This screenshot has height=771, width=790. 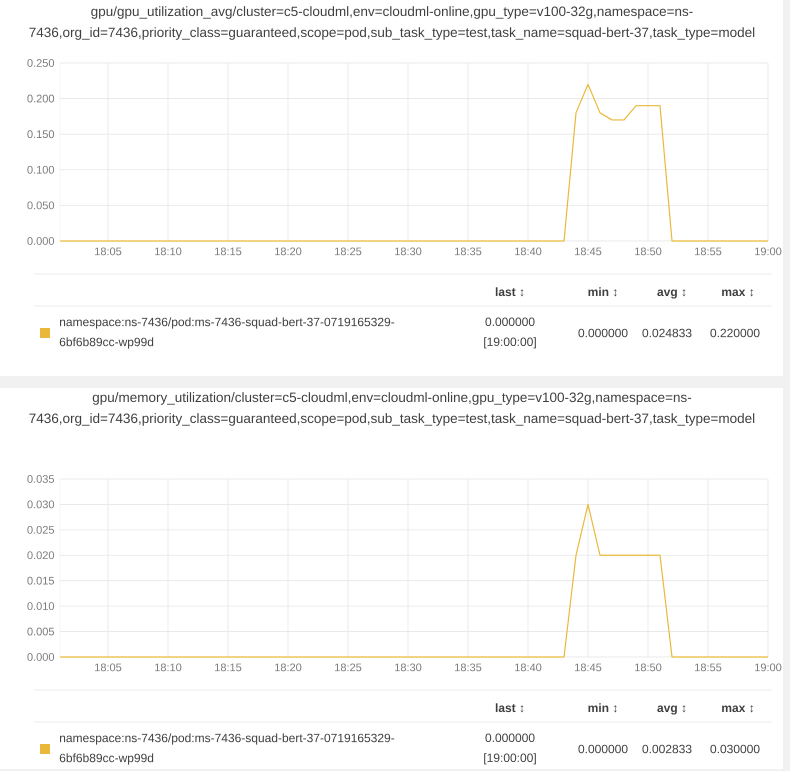 I want to click on y-tick-label: 0.150, so click(x=40, y=134).